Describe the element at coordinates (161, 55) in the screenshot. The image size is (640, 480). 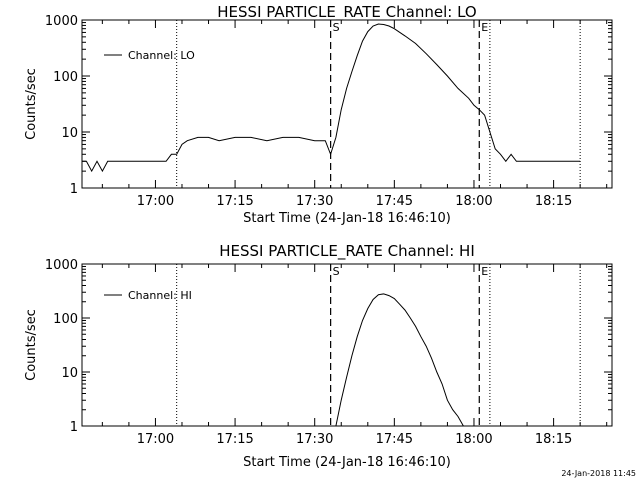
I see `legend-label: Channel: LO` at that location.